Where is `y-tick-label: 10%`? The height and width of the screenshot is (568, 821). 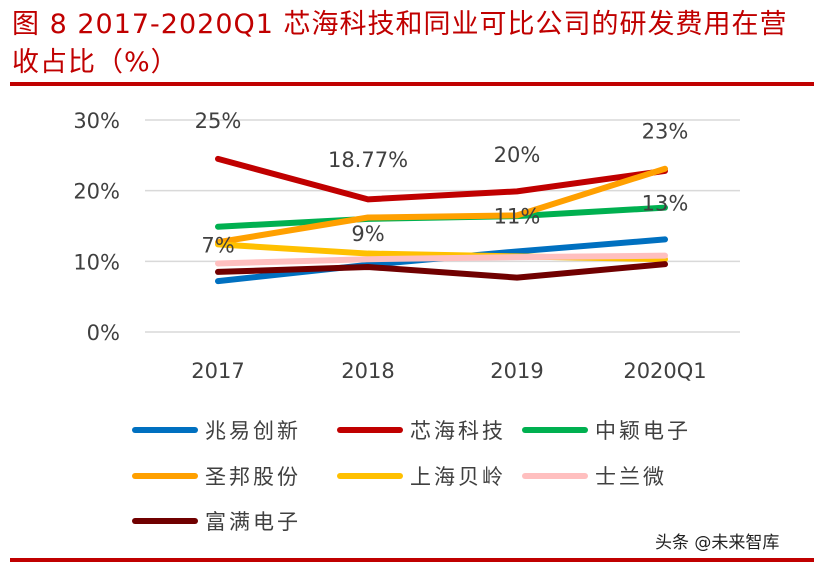 y-tick-label: 10% is located at coordinates (96, 262).